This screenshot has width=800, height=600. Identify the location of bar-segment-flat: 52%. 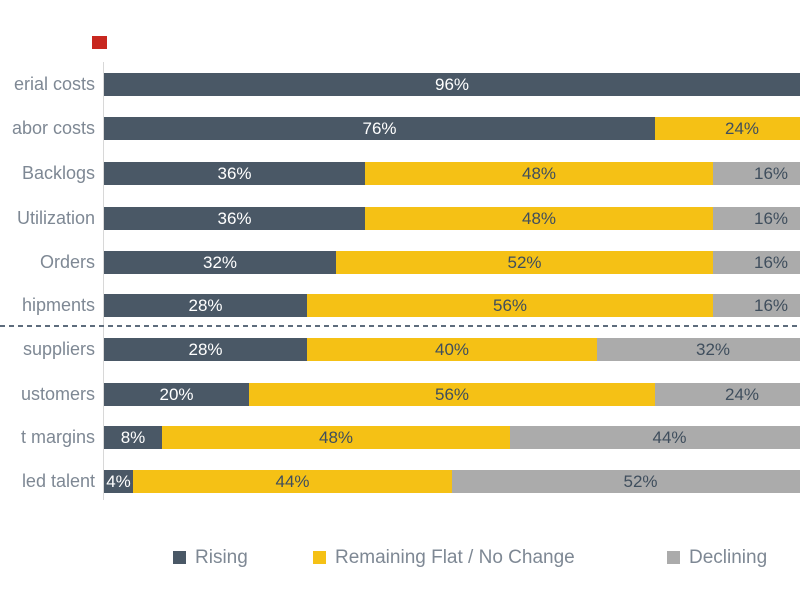
(524, 262).